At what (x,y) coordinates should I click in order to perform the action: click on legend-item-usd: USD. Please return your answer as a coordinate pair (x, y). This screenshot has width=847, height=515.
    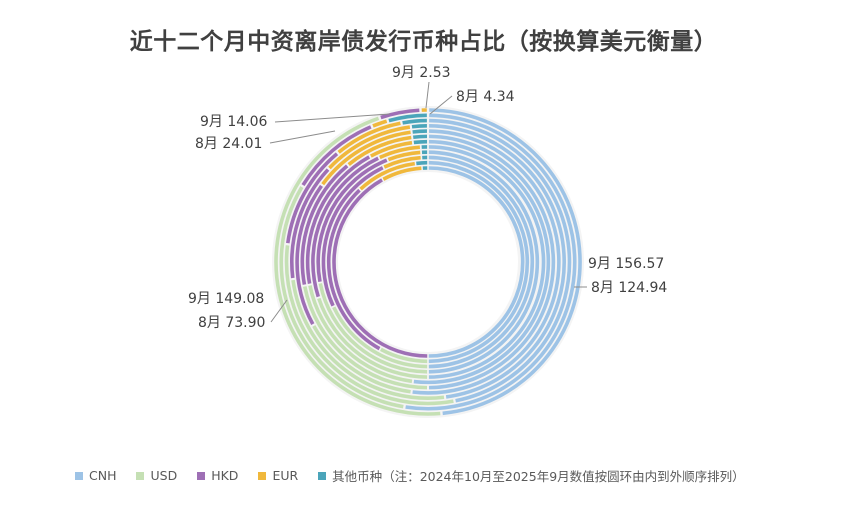
    Looking at the image, I should click on (156, 475).